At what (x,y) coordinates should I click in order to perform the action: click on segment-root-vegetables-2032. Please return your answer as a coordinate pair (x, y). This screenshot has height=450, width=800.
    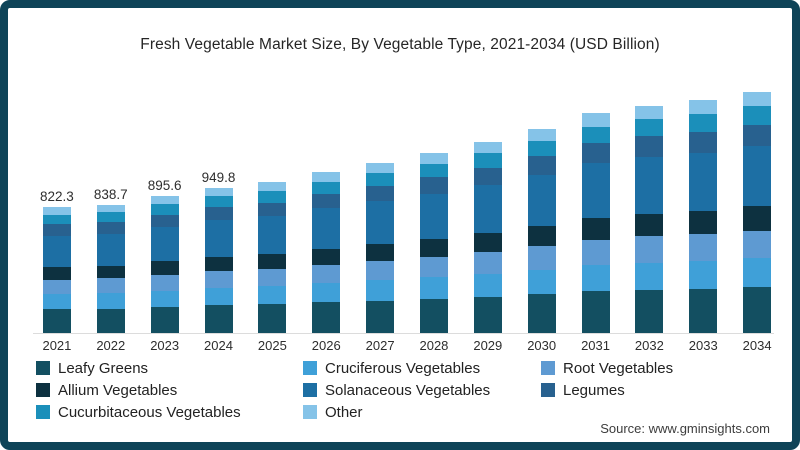
    Looking at the image, I should click on (649, 249).